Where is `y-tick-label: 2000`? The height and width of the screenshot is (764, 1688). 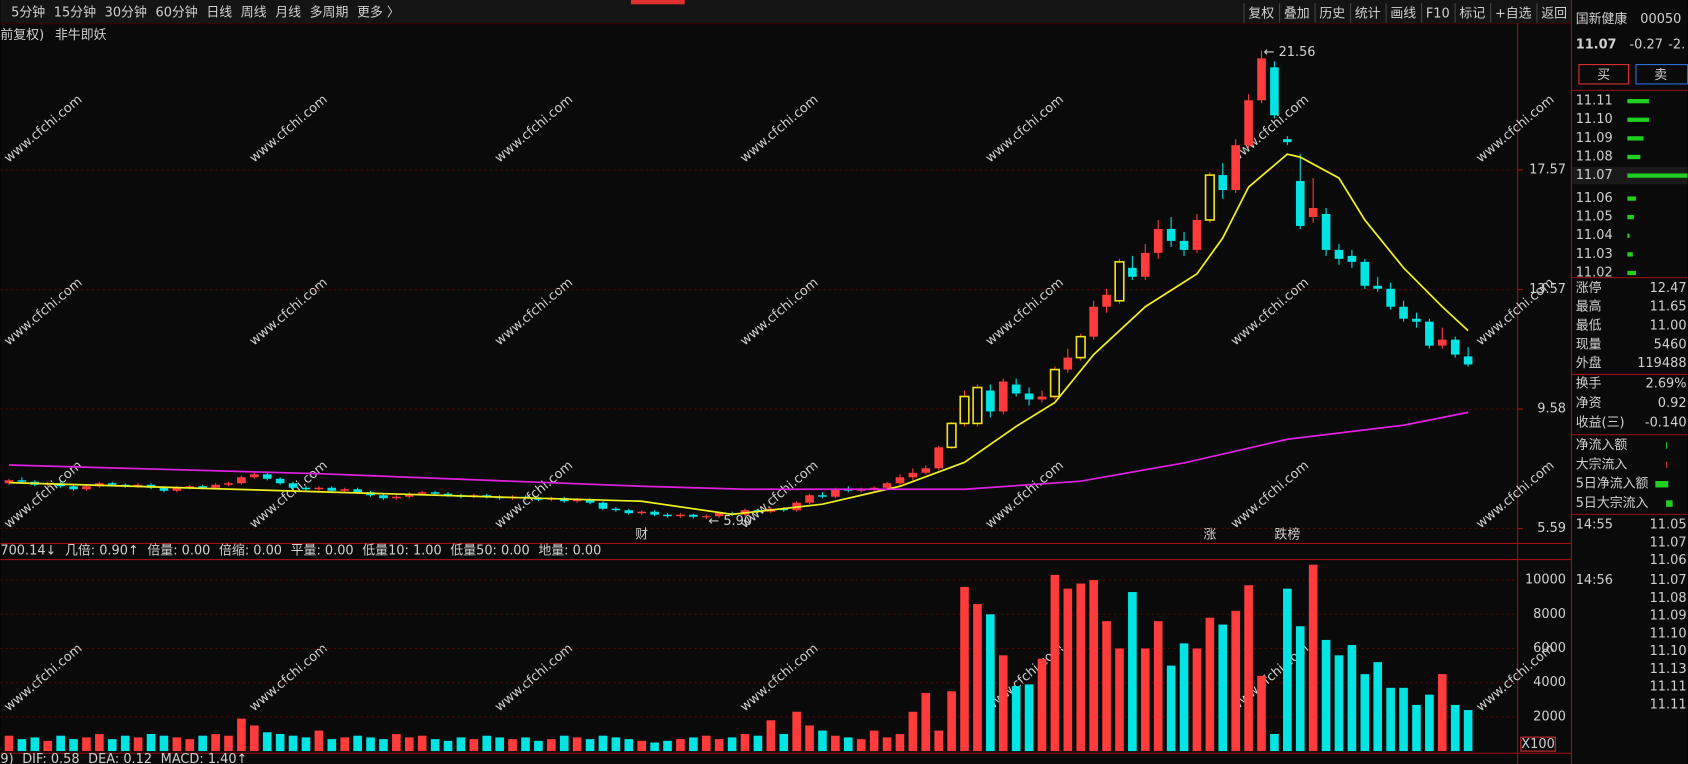
y-tick-label: 2000 is located at coordinates (1549, 716).